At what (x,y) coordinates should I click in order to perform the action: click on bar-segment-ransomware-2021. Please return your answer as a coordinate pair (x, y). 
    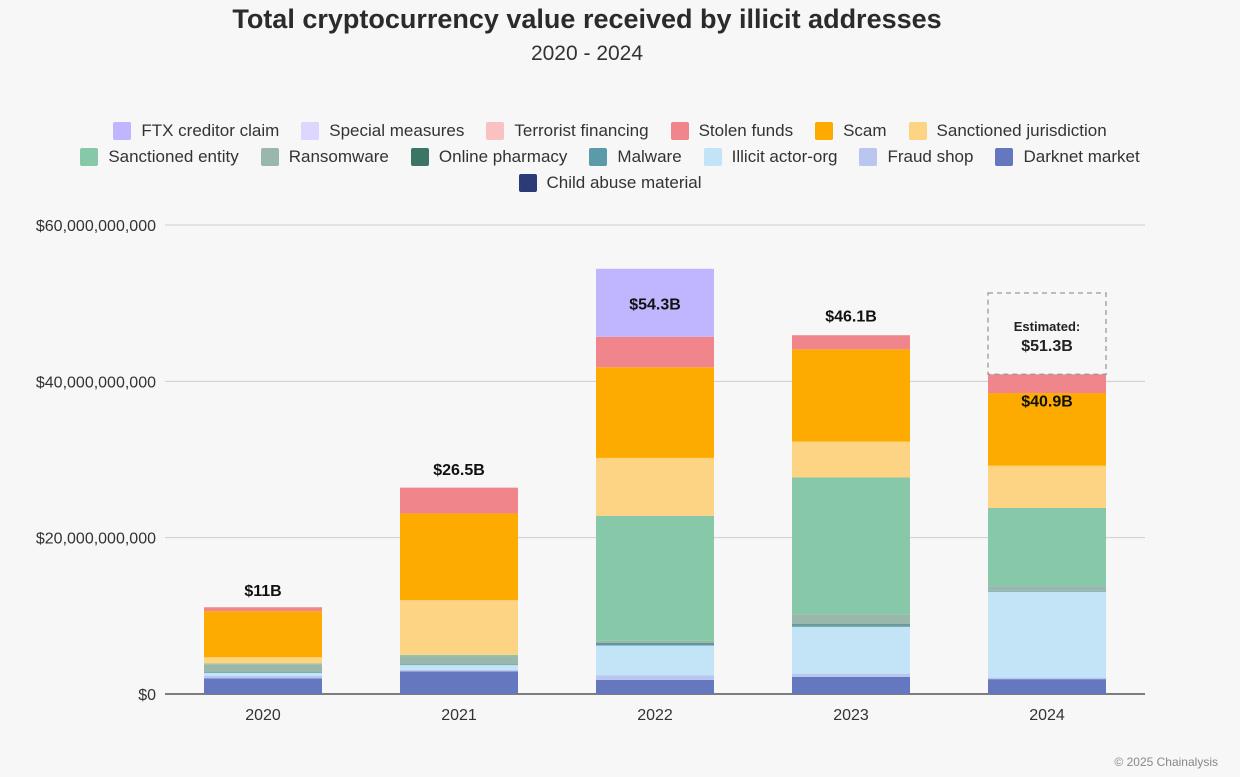
    Looking at the image, I should click on (459, 660).